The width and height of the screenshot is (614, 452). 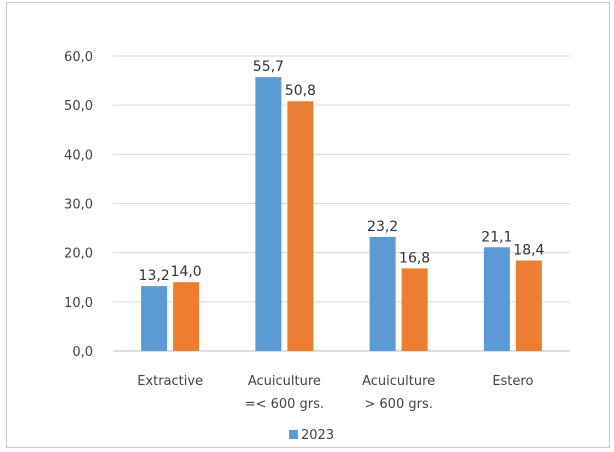 What do you see at coordinates (154, 276) in the screenshot?
I see `data-label: 13,2` at bounding box center [154, 276].